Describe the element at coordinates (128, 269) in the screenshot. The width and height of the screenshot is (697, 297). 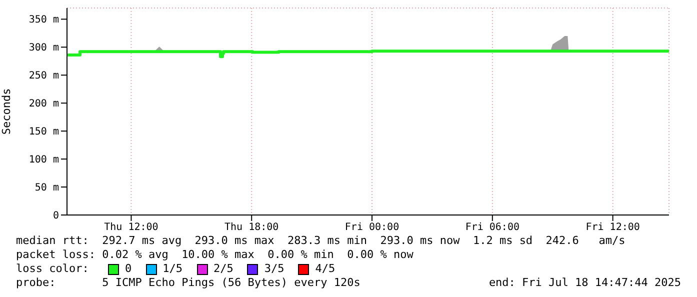
I see `legend-label: 0` at that location.